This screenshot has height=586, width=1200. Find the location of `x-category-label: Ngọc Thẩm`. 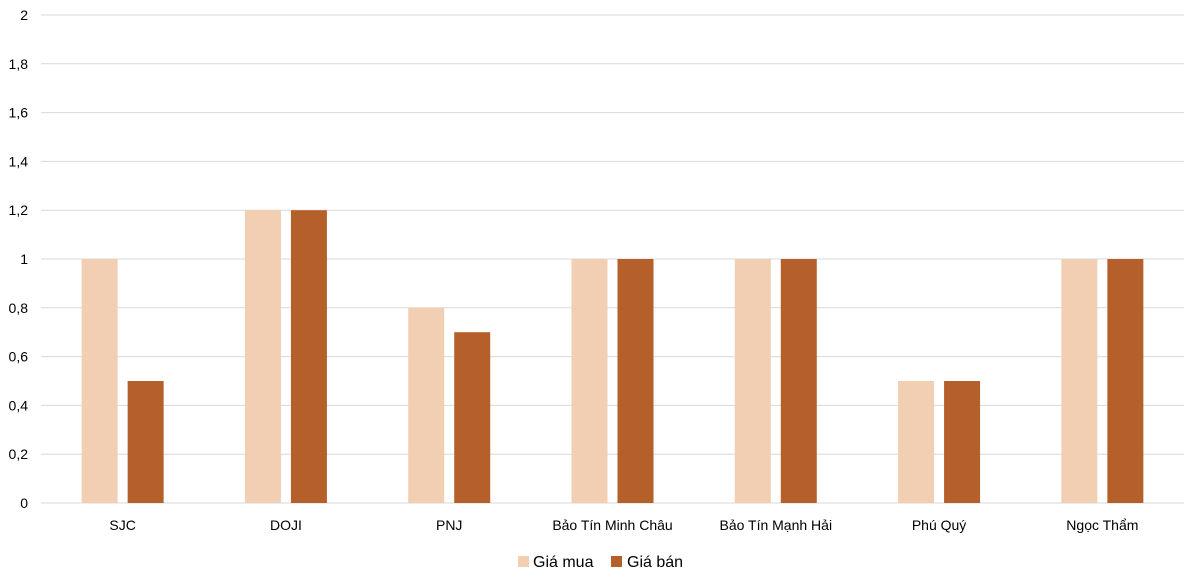

x-category-label: Ngọc Thẩm is located at coordinates (1102, 525).